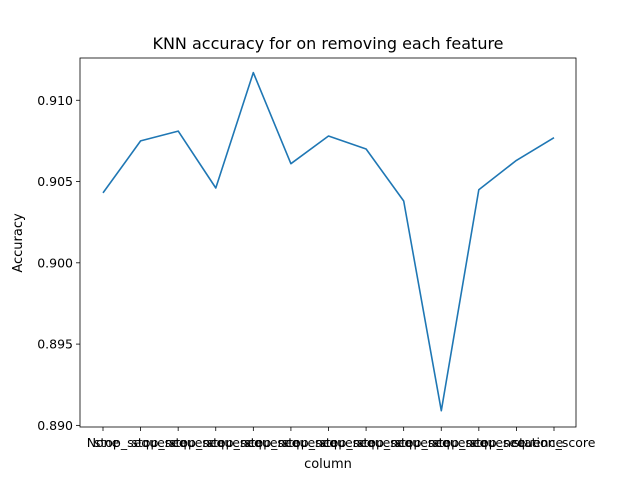 The width and height of the screenshot is (640, 480). What do you see at coordinates (55, 181) in the screenshot?
I see `y-tick-label: 0.905` at bounding box center [55, 181].